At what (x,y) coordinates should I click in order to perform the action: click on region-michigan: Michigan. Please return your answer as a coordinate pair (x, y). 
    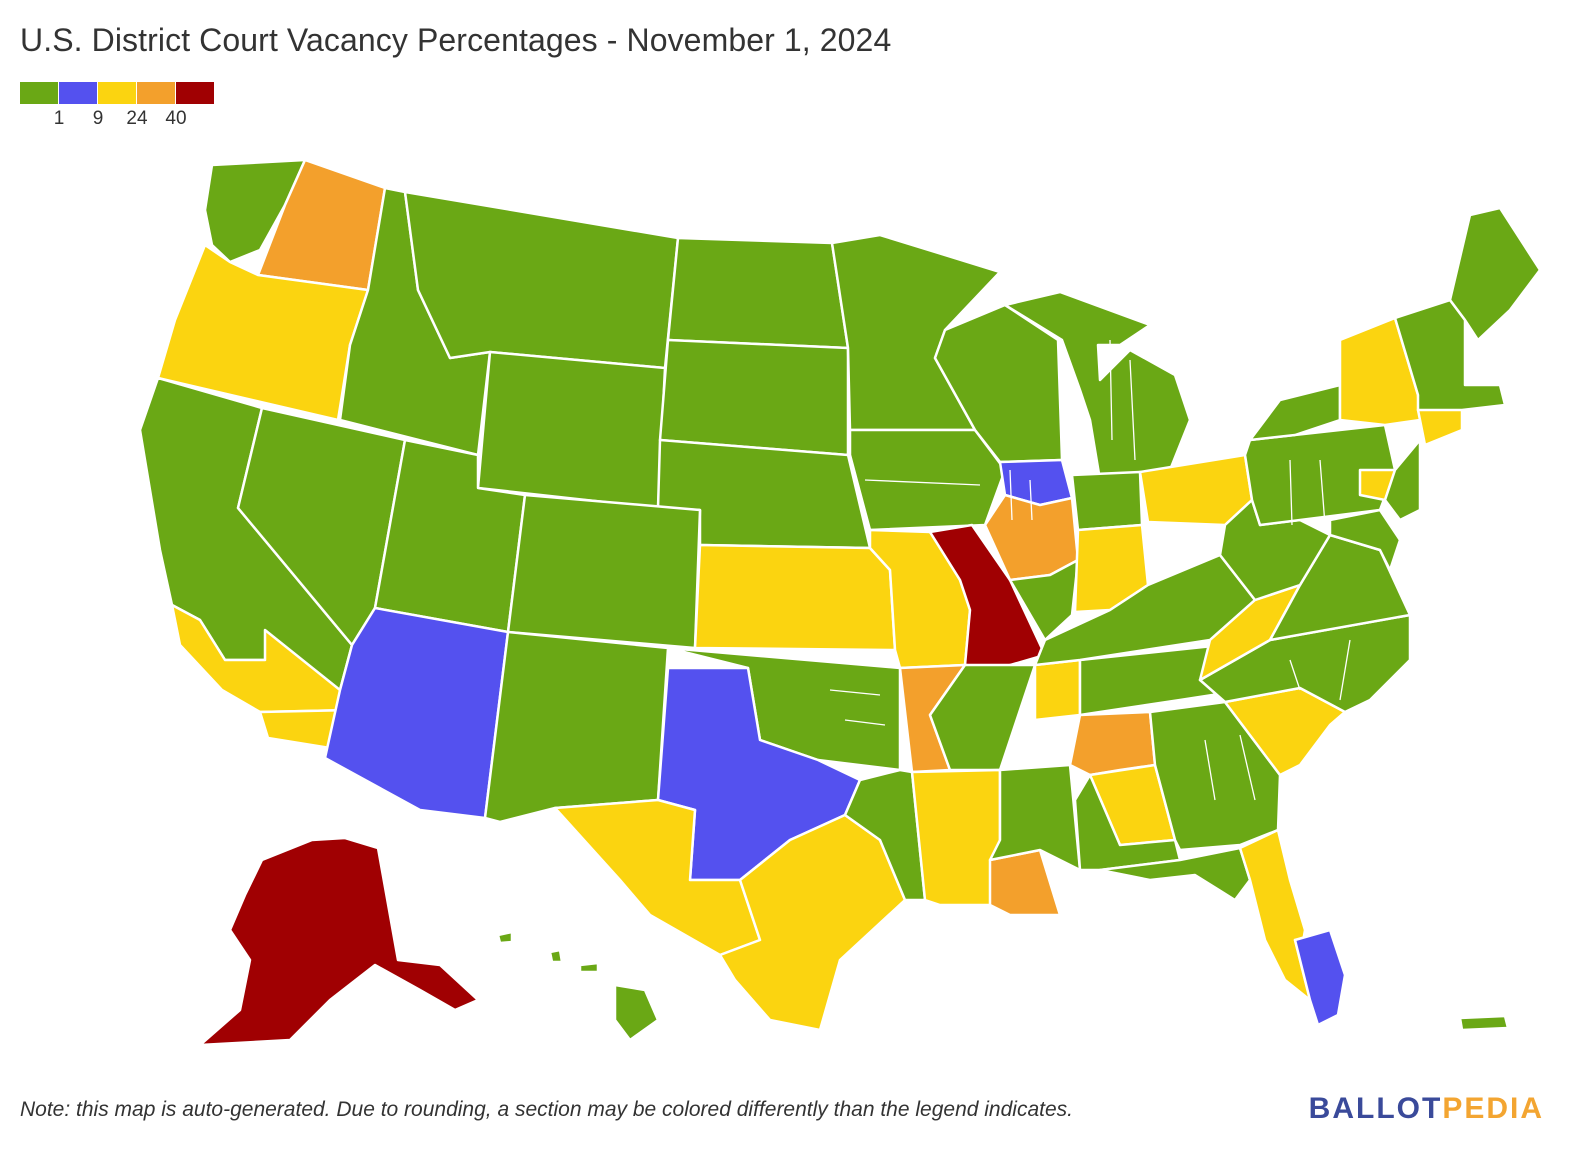
    Looking at the image, I should click on (1097, 386).